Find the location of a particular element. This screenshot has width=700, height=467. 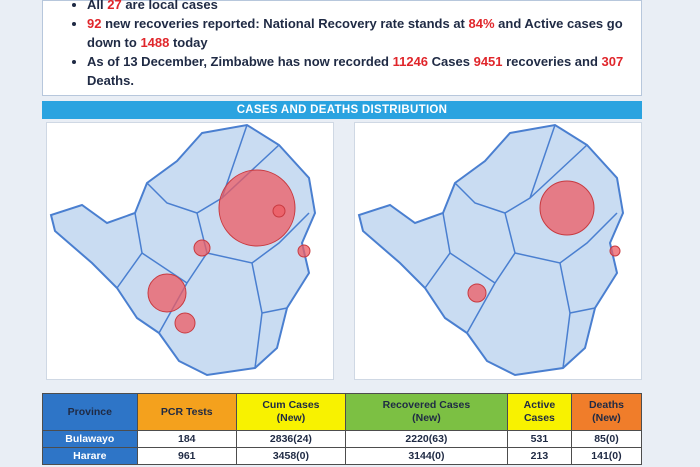

bullet-text: and Active cases go down to is located at coordinates (355, 33).